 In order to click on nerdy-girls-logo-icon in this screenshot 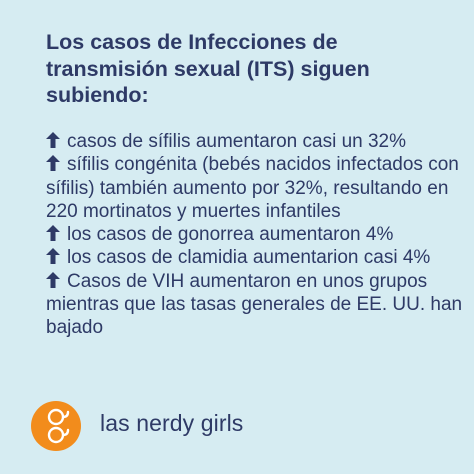, I will do `click(62, 426)`.